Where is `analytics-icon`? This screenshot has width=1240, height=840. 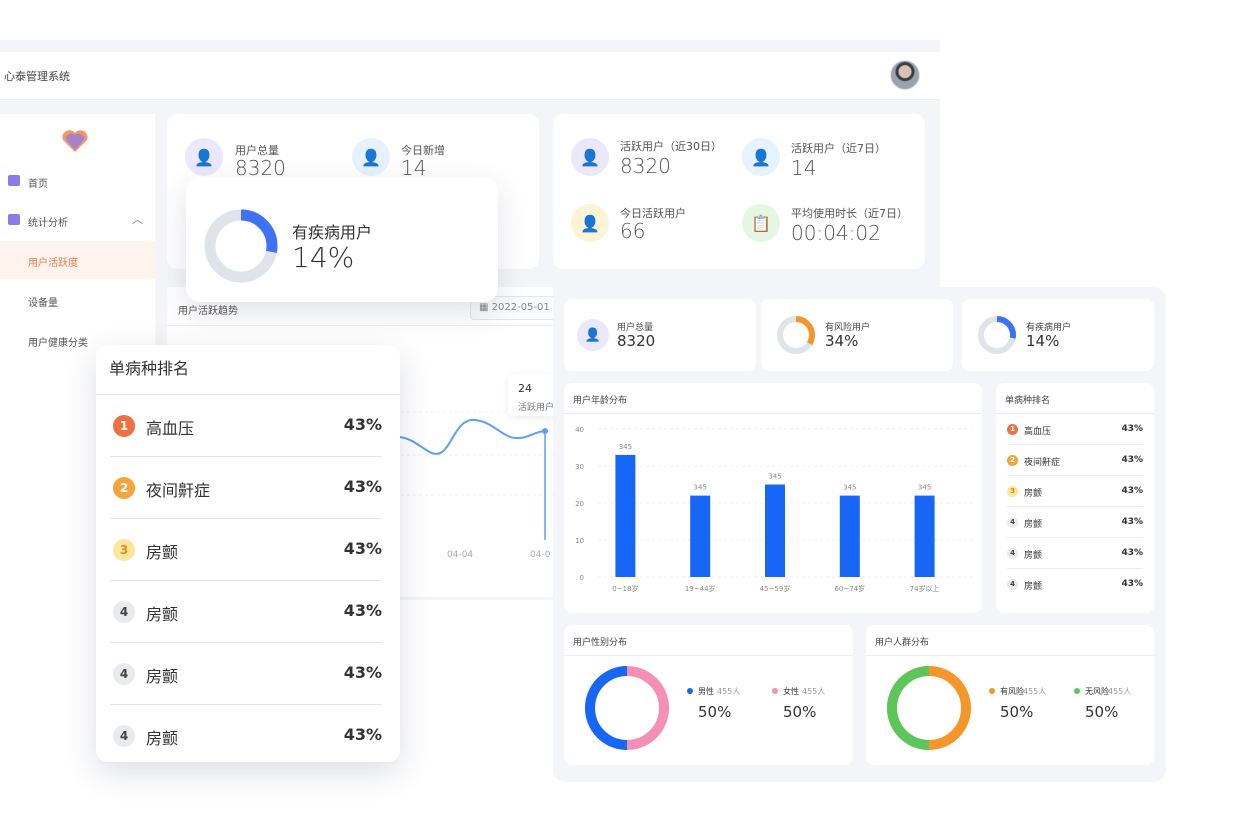
analytics-icon is located at coordinates (14, 219).